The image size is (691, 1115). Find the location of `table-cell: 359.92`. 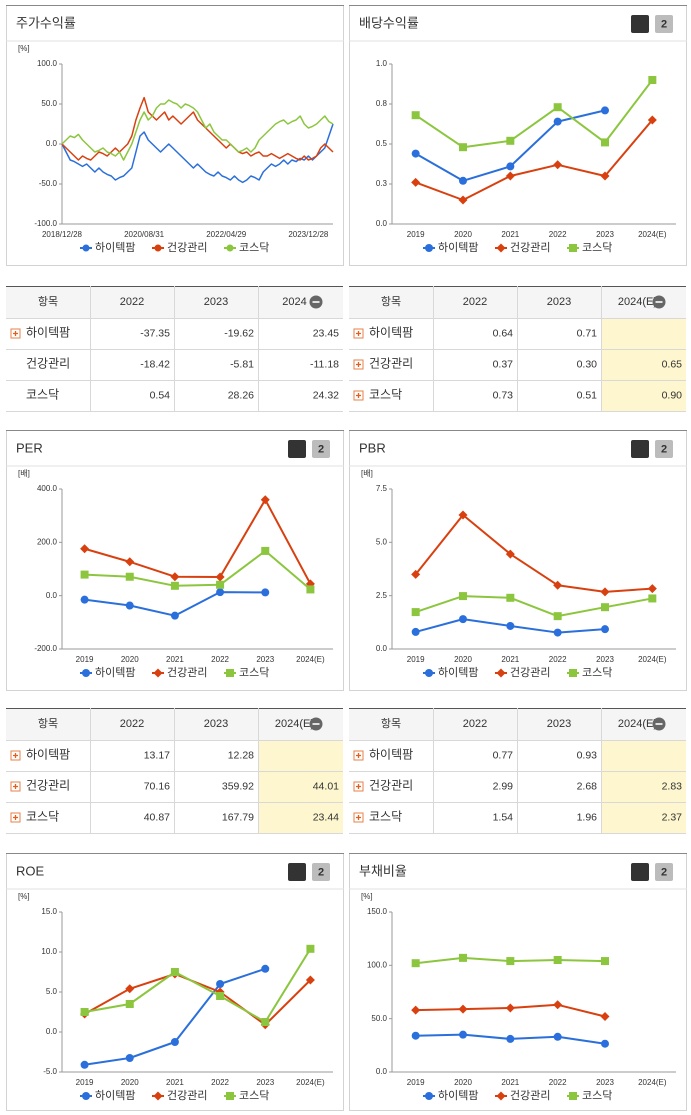

table-cell: 359.92 is located at coordinates (238, 786).